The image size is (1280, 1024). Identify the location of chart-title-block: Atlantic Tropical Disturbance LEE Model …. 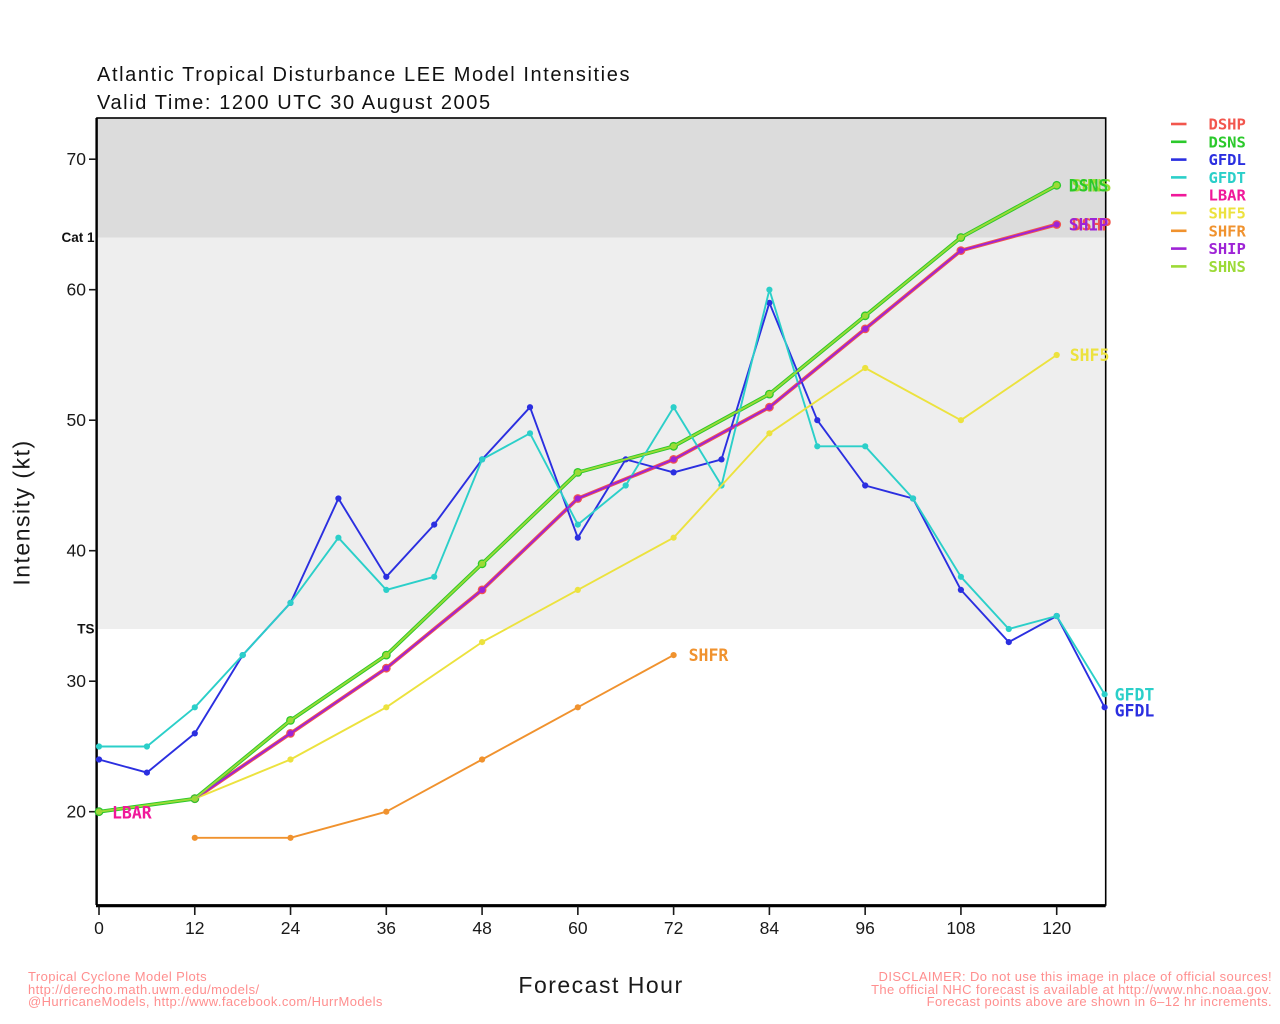
(364, 89).